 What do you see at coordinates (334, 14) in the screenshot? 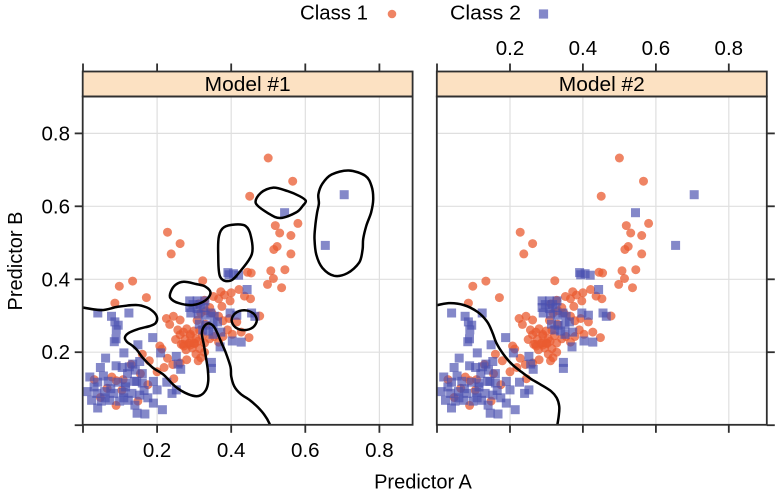
I see `svg-text: Class 1` at bounding box center [334, 14].